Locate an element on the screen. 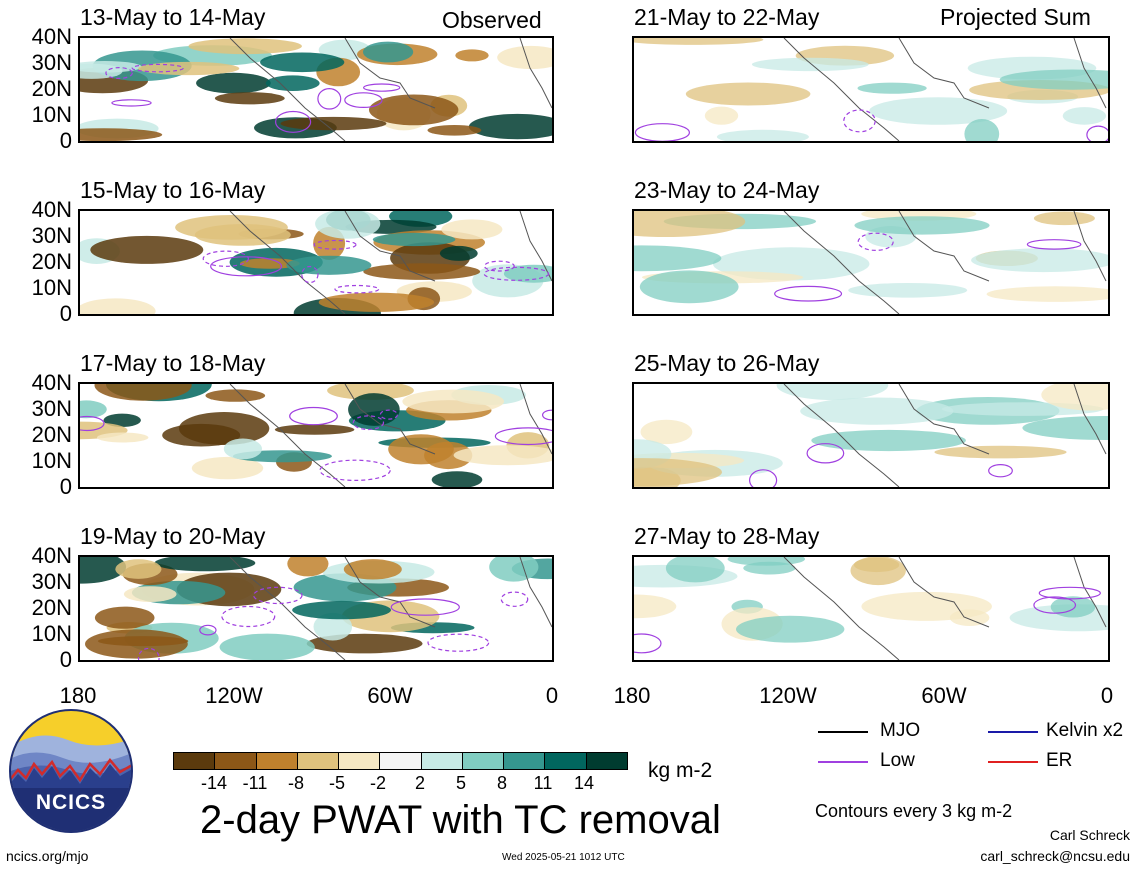 This screenshot has width=1135, height=871. lat-label: 10N is located at coordinates (51, 633).